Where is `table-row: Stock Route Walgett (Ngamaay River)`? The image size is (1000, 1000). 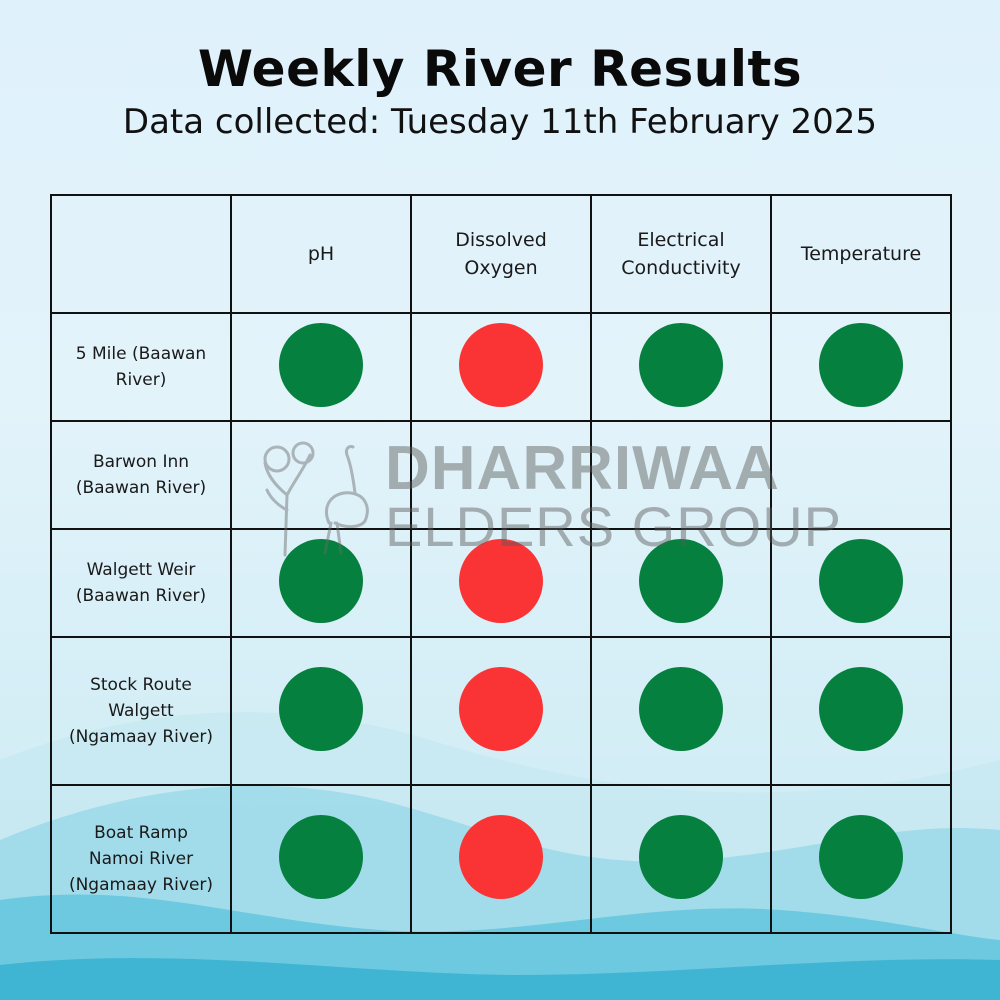
table-row: Stock Route Walgett (Ngamaay River) is located at coordinates (501, 711).